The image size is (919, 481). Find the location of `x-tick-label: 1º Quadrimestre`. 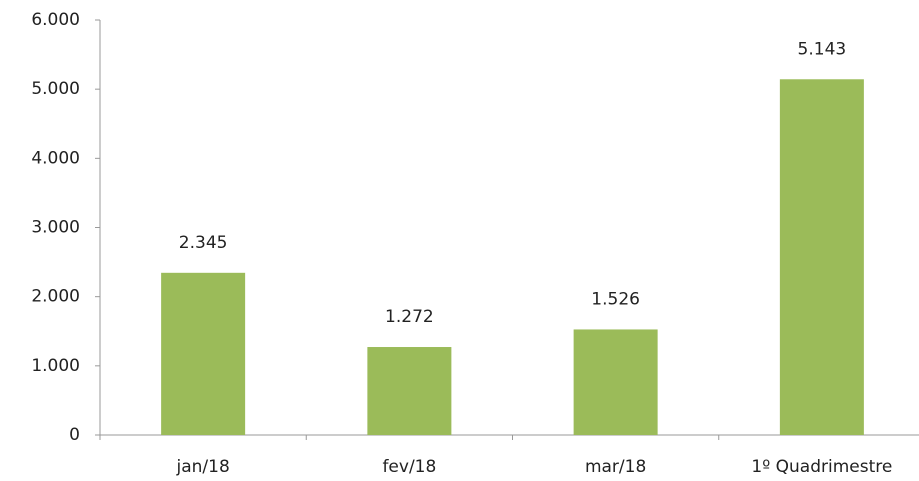

x-tick-label: 1º Quadrimestre is located at coordinates (821, 467).